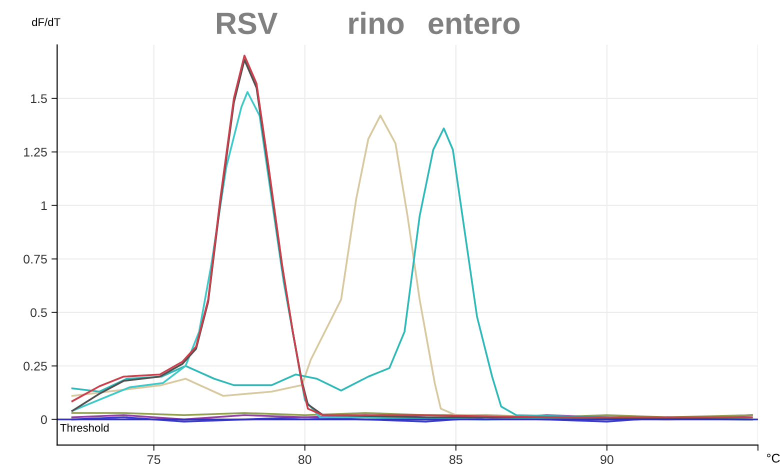 The width and height of the screenshot is (783, 473). I want to click on y-tick-label: 0.5, so click(38, 313).